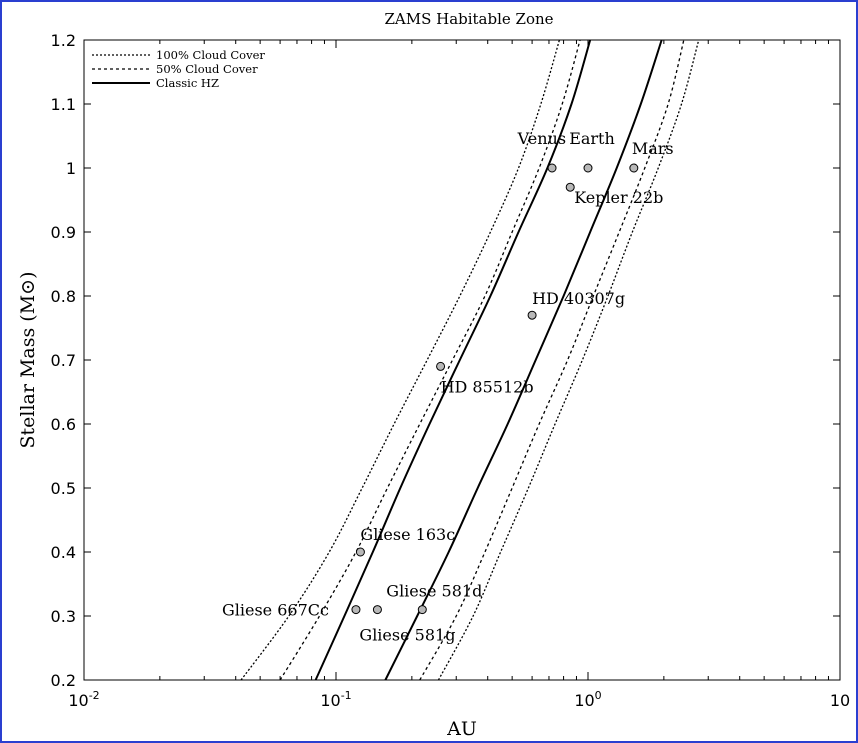  I want to click on planet-label-gliese-667cc: Gliese 667Cc, so click(275, 610).